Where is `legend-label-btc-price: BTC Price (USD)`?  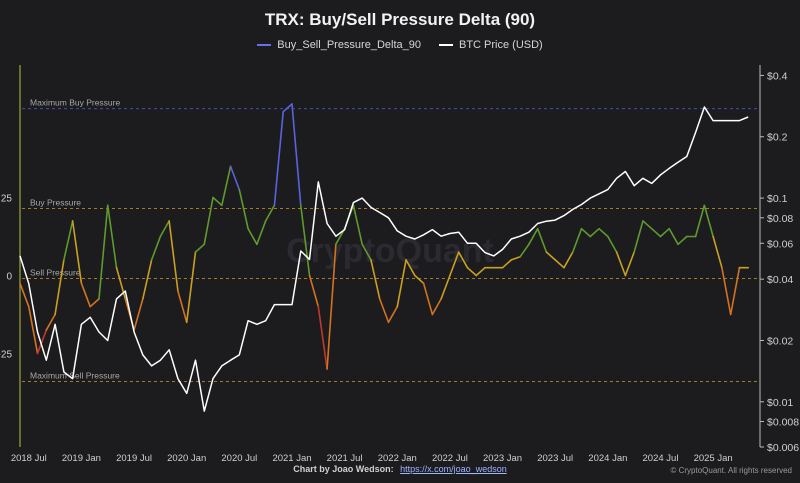
legend-label-btc-price: BTC Price (USD) is located at coordinates (500, 45).